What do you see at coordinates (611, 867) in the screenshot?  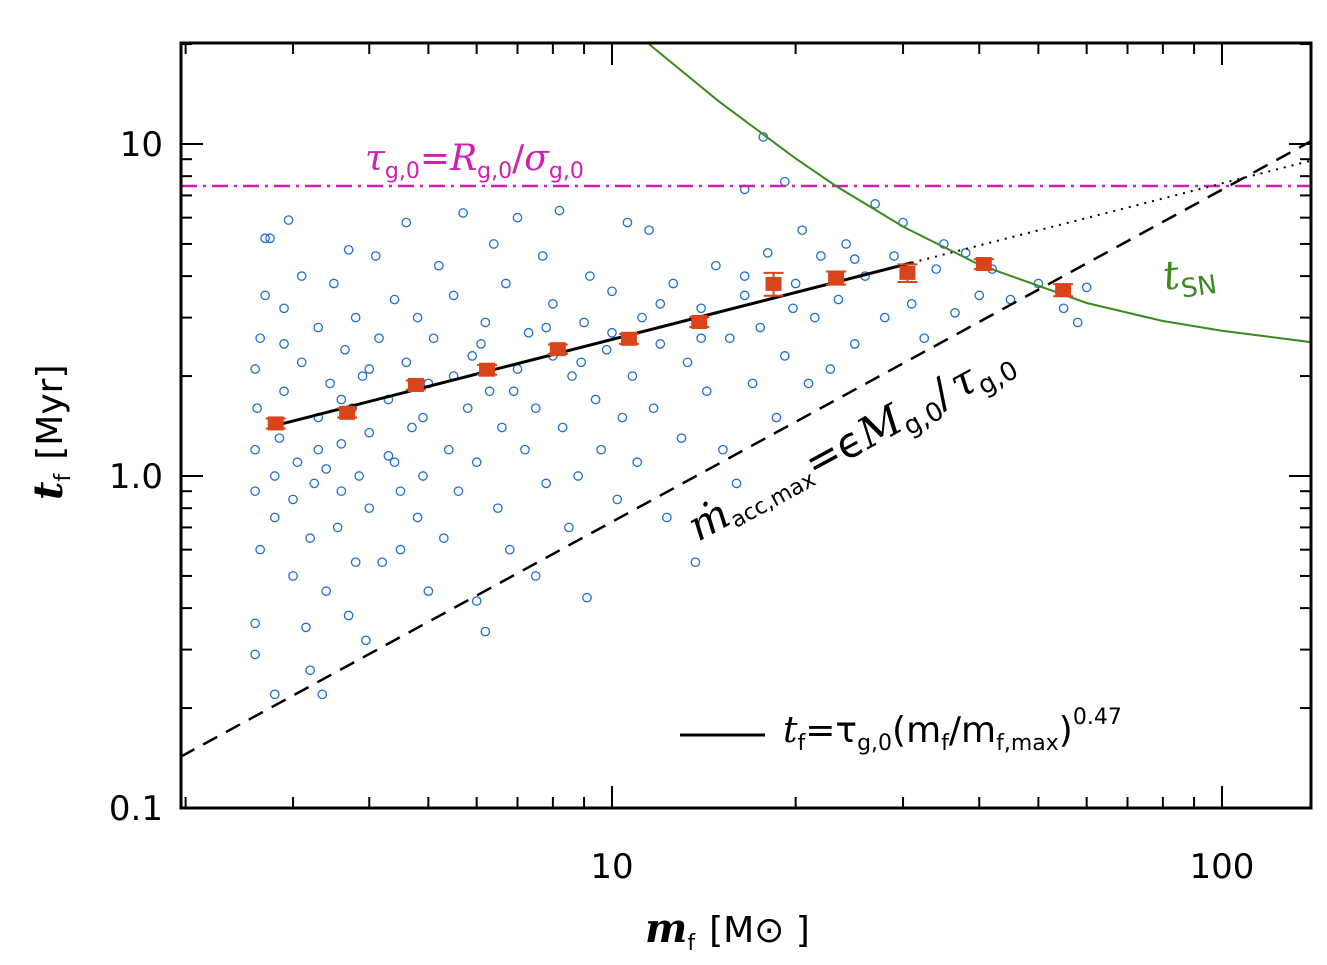 I see `x-tick-label: 10` at bounding box center [611, 867].